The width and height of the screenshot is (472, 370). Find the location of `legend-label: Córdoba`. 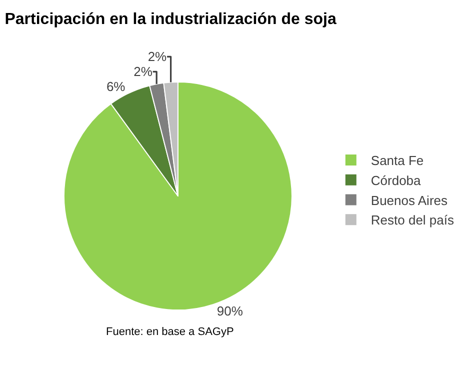

legend-label: Córdoba is located at coordinates (396, 180).